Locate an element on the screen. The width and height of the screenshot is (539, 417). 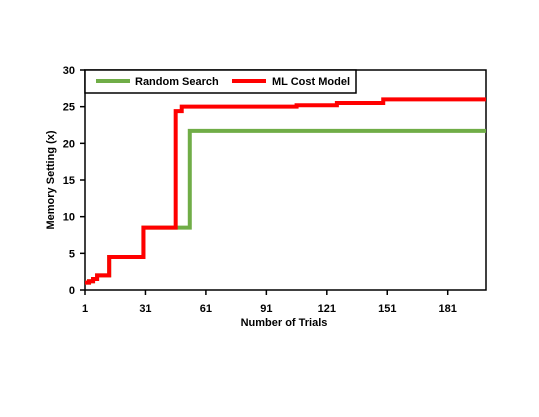
y-tick-label: 15 is located at coordinates (69, 181).